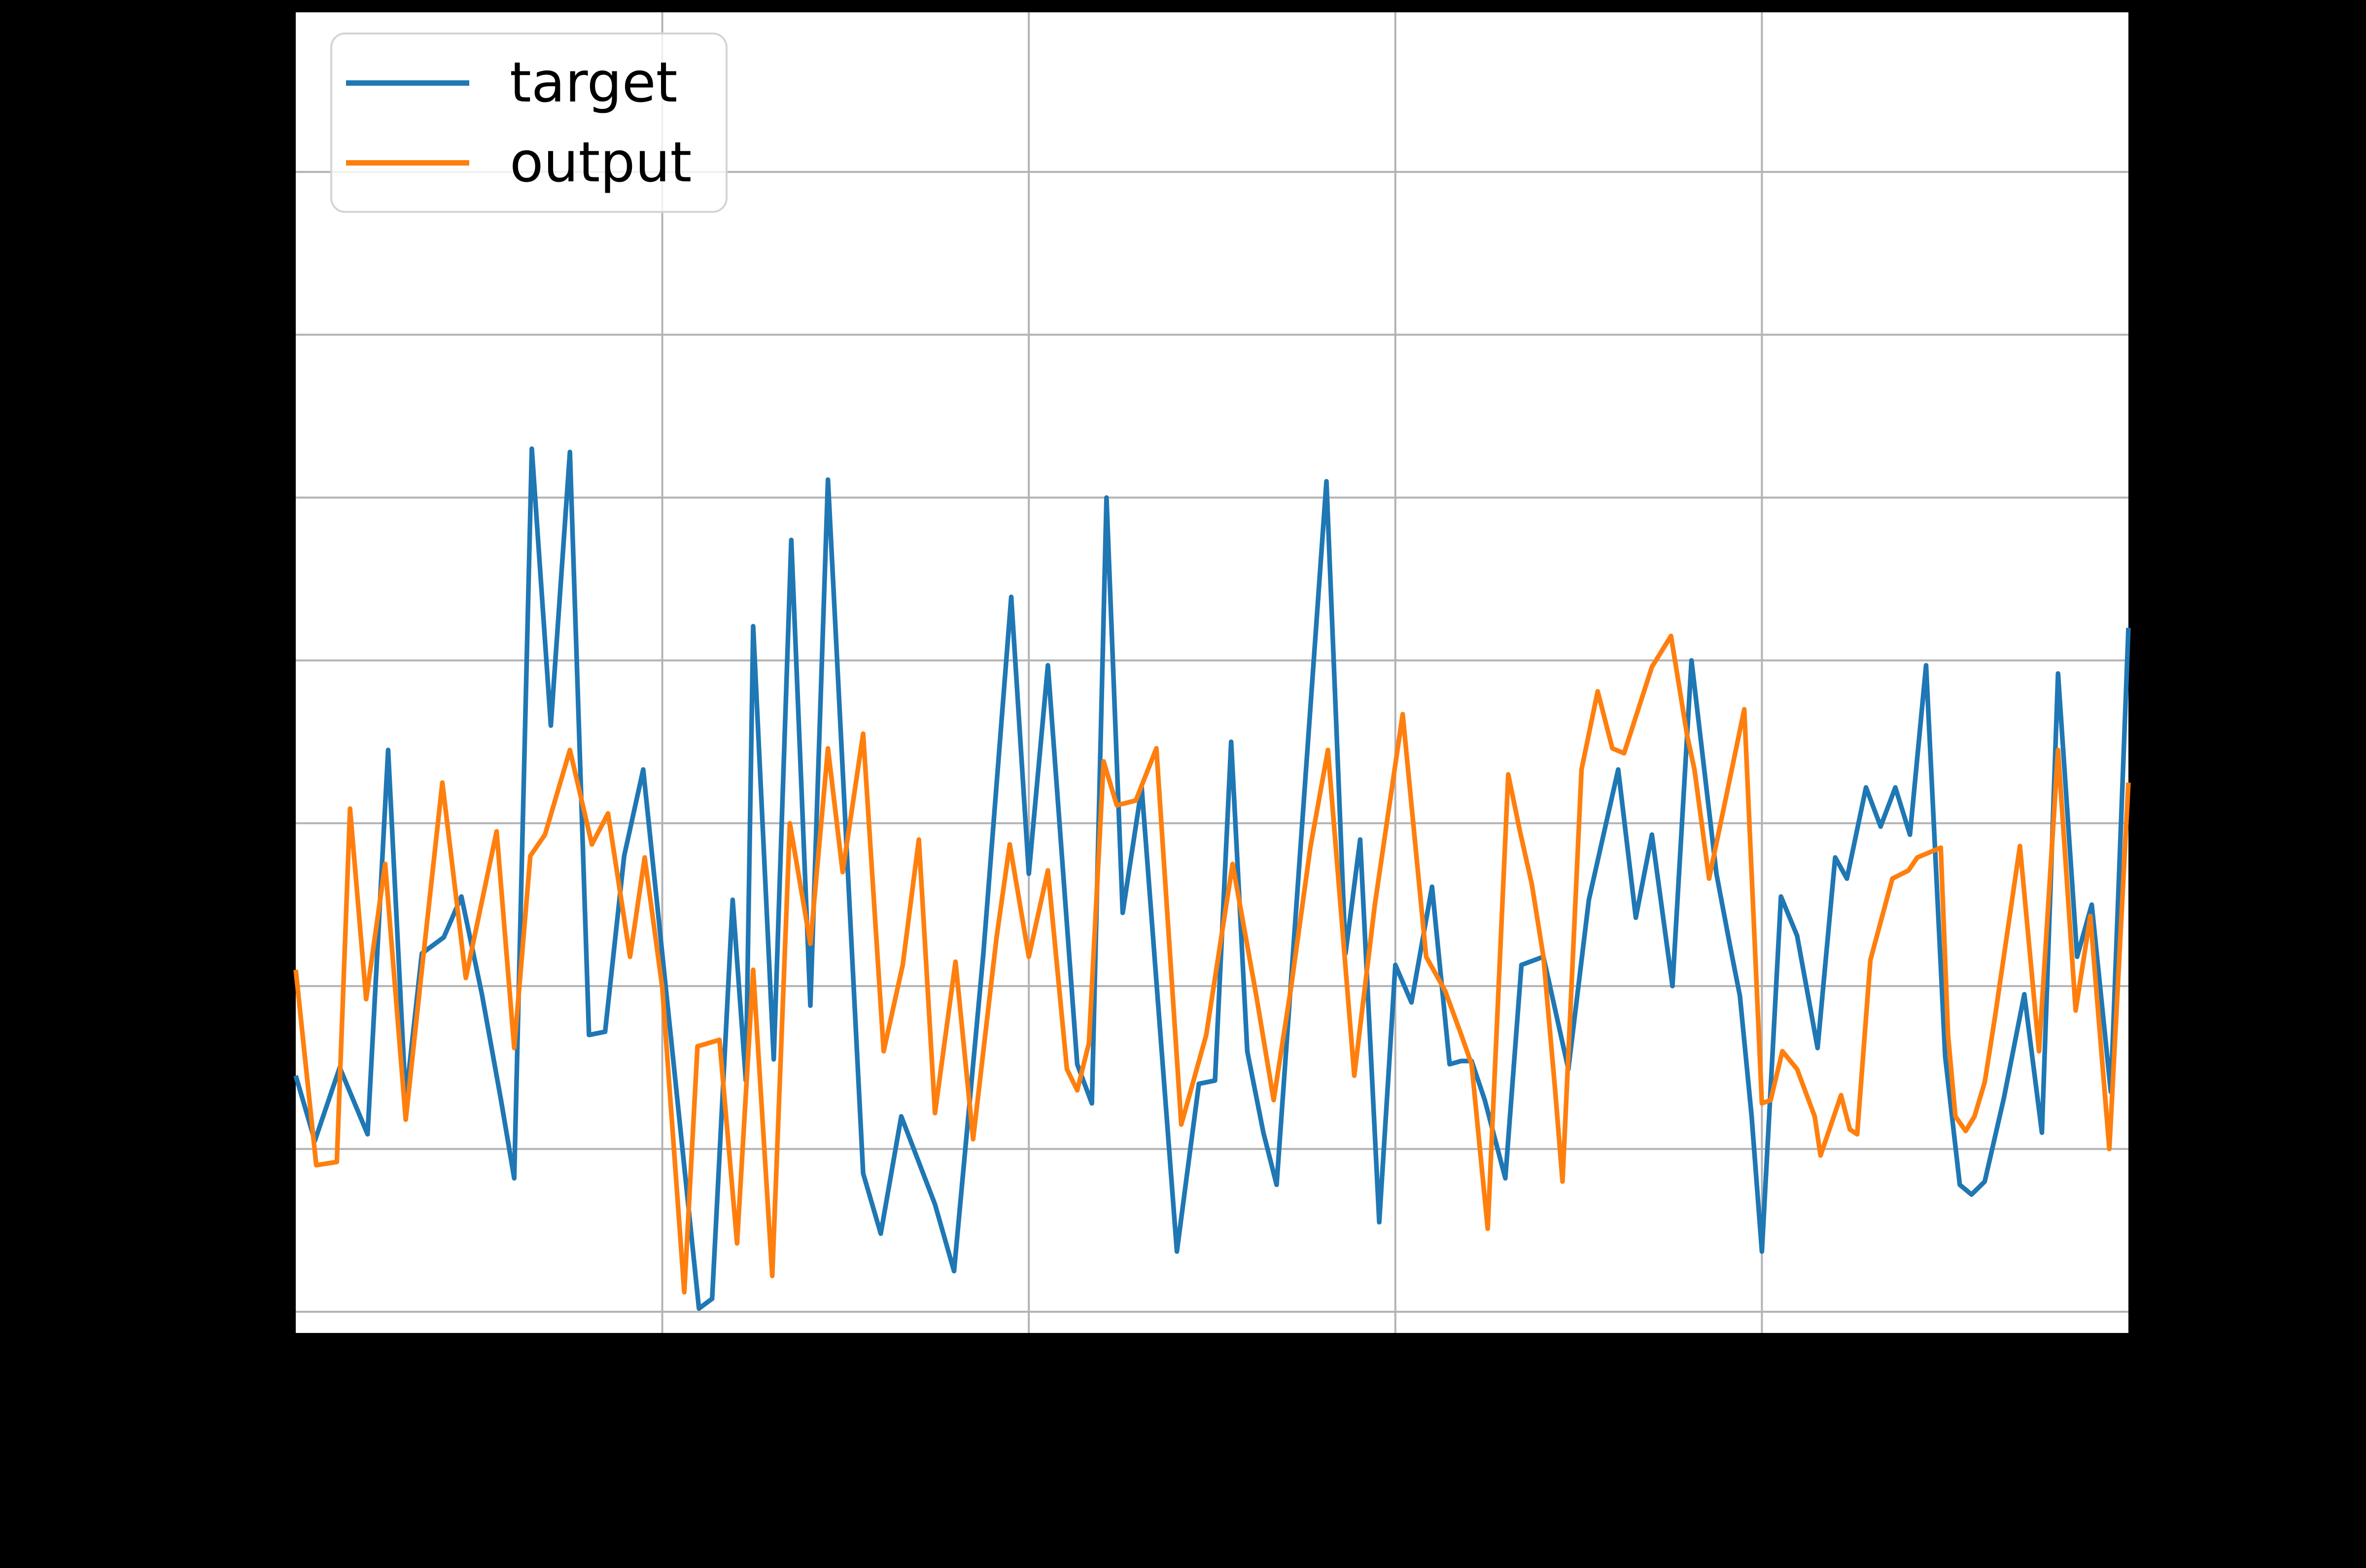 The width and height of the screenshot is (2366, 1568). What do you see at coordinates (407, 83) in the screenshot?
I see `legend-line-icon-target` at bounding box center [407, 83].